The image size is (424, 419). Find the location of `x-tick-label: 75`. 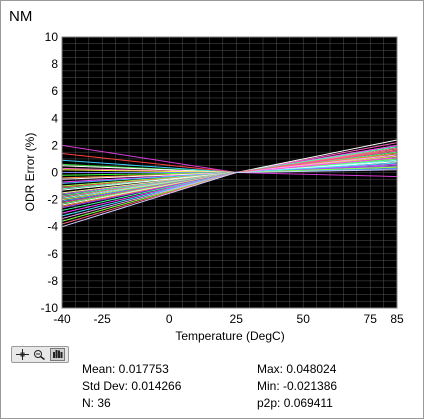

x-tick-label: 75 is located at coordinates (371, 319).